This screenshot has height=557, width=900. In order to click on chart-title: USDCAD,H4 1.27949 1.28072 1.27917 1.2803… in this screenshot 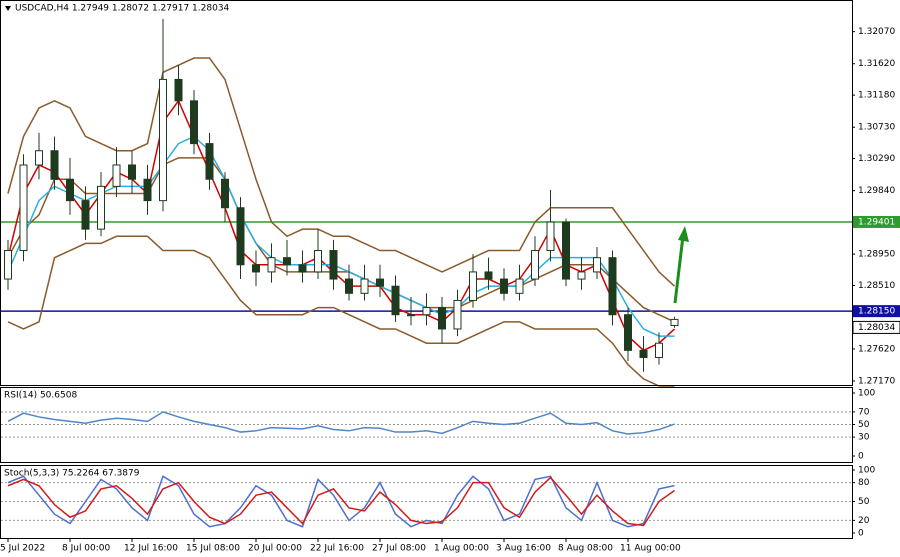, I will do `click(122, 9)`.